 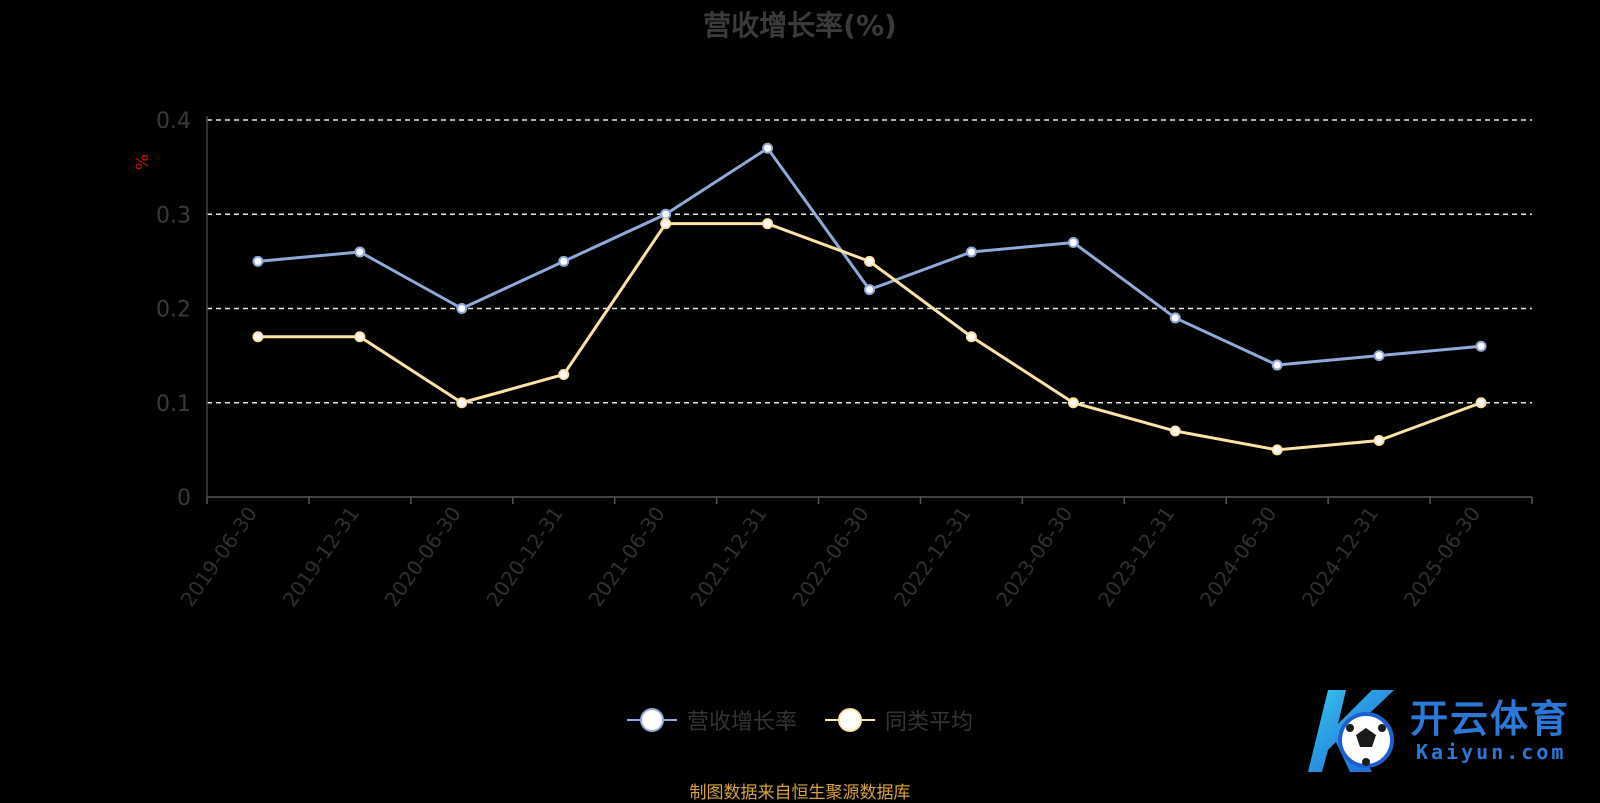 What do you see at coordinates (1238, 556) in the screenshot?
I see `x-tick-label: 2024-06-30` at bounding box center [1238, 556].